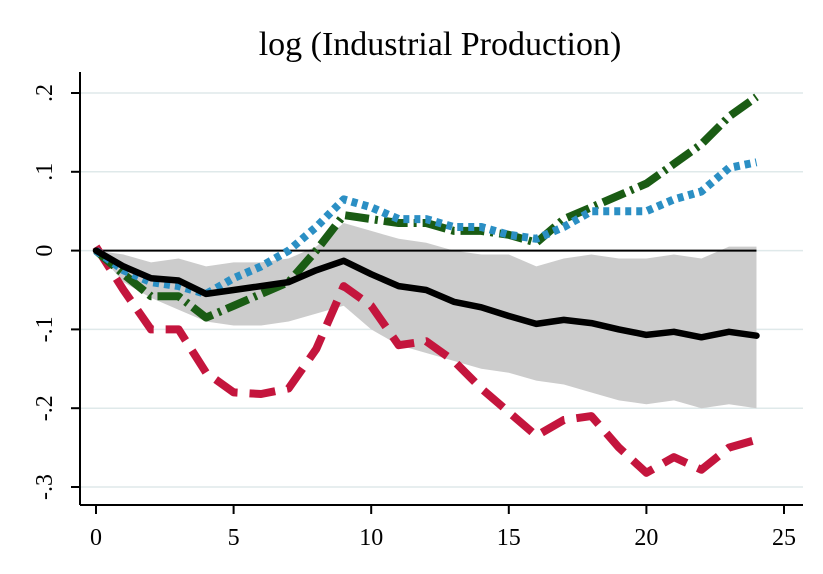 This screenshot has width=823, height=574. What do you see at coordinates (45, 93) in the screenshot?
I see `y-tick-label-5: .2` at bounding box center [45, 93].